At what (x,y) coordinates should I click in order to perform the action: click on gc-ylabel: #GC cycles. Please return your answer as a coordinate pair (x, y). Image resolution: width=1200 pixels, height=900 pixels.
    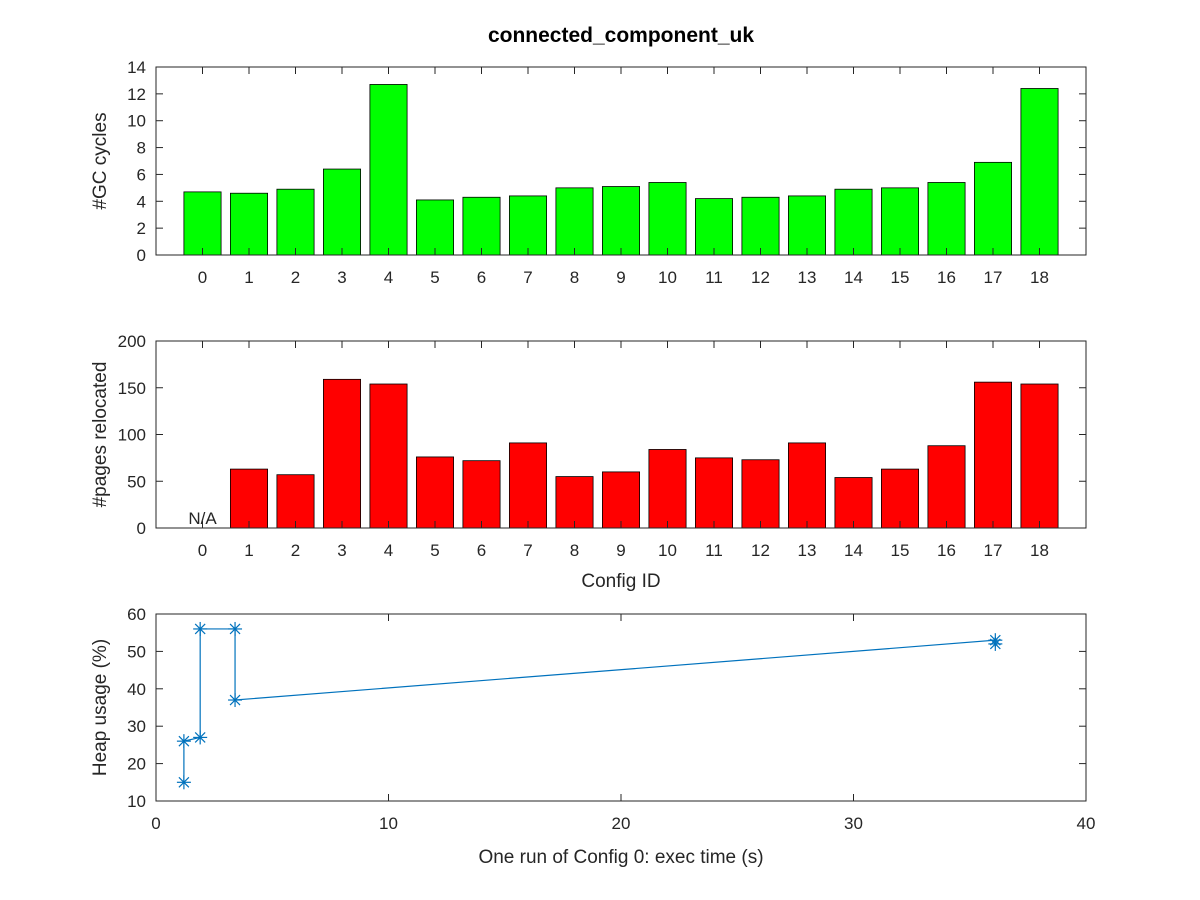
    Looking at the image, I should click on (100, 160).